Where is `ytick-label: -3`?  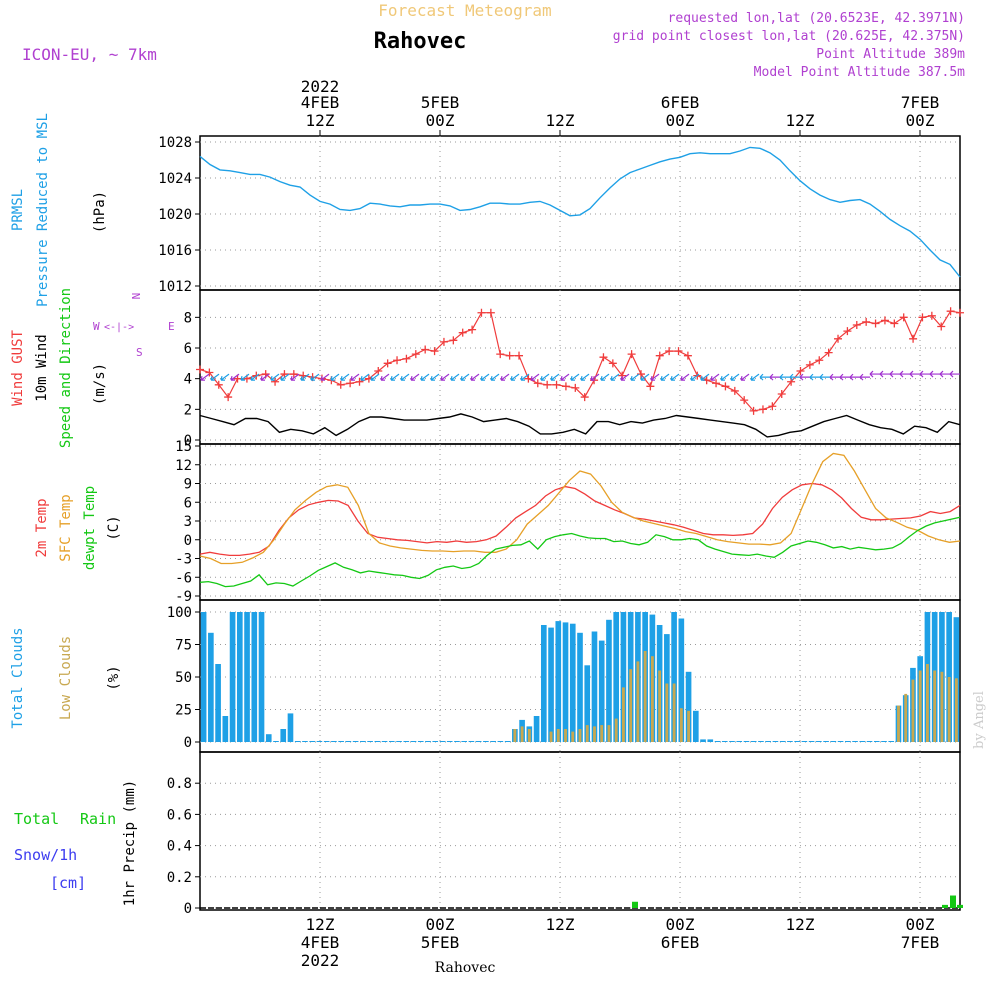 ytick-label: -3 is located at coordinates (183, 560).